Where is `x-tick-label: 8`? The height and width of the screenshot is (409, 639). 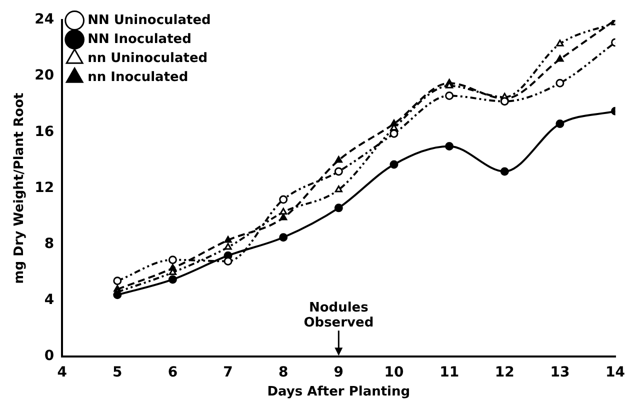 x-tick-label: 8 is located at coordinates (283, 372).